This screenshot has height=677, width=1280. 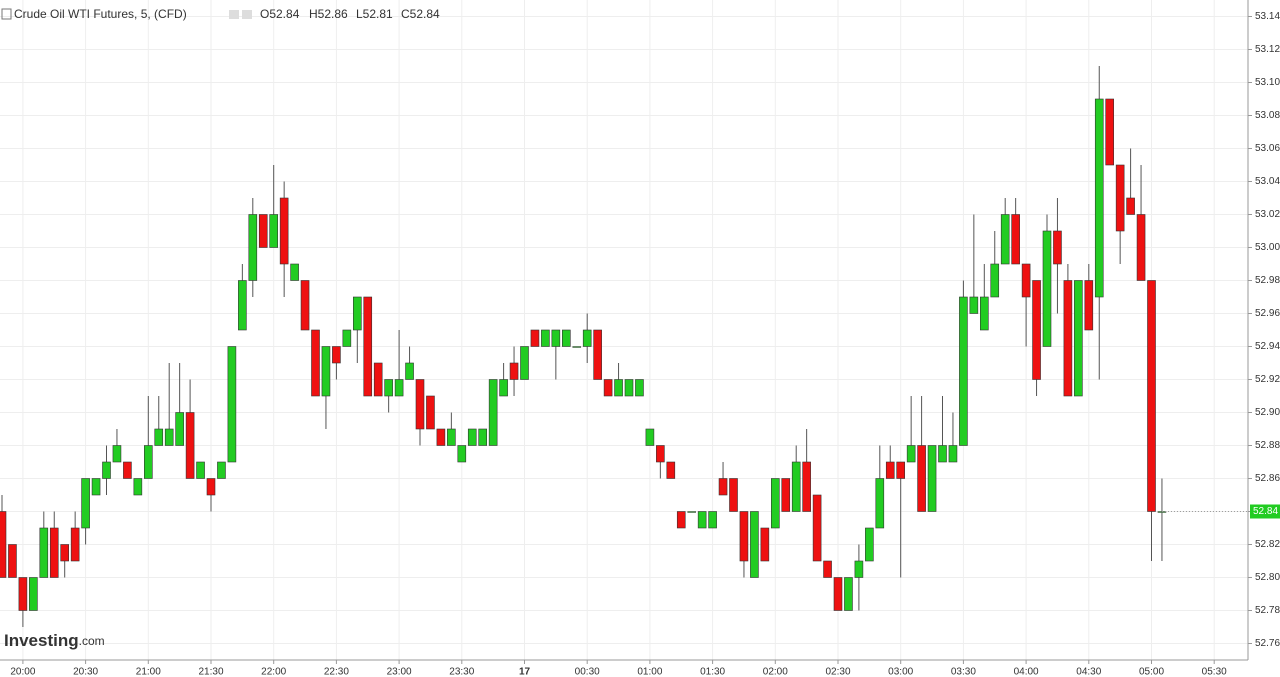 What do you see at coordinates (1267, 610) in the screenshot?
I see `y-tick-label: 52.78` at bounding box center [1267, 610].